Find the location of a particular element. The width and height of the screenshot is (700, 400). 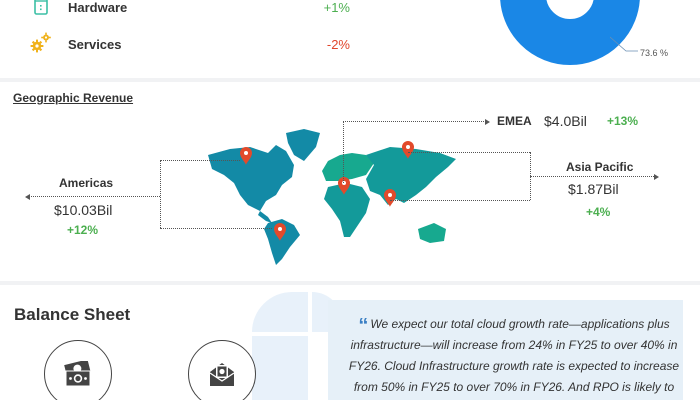

envelope-money-icon-circle is located at coordinates (222, 370).